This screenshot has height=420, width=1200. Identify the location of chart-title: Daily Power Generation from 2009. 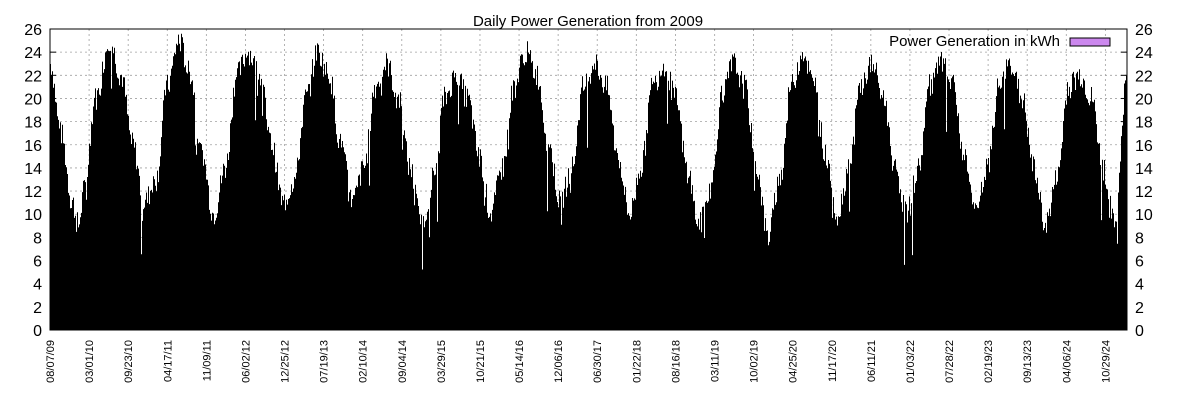
(588, 21).